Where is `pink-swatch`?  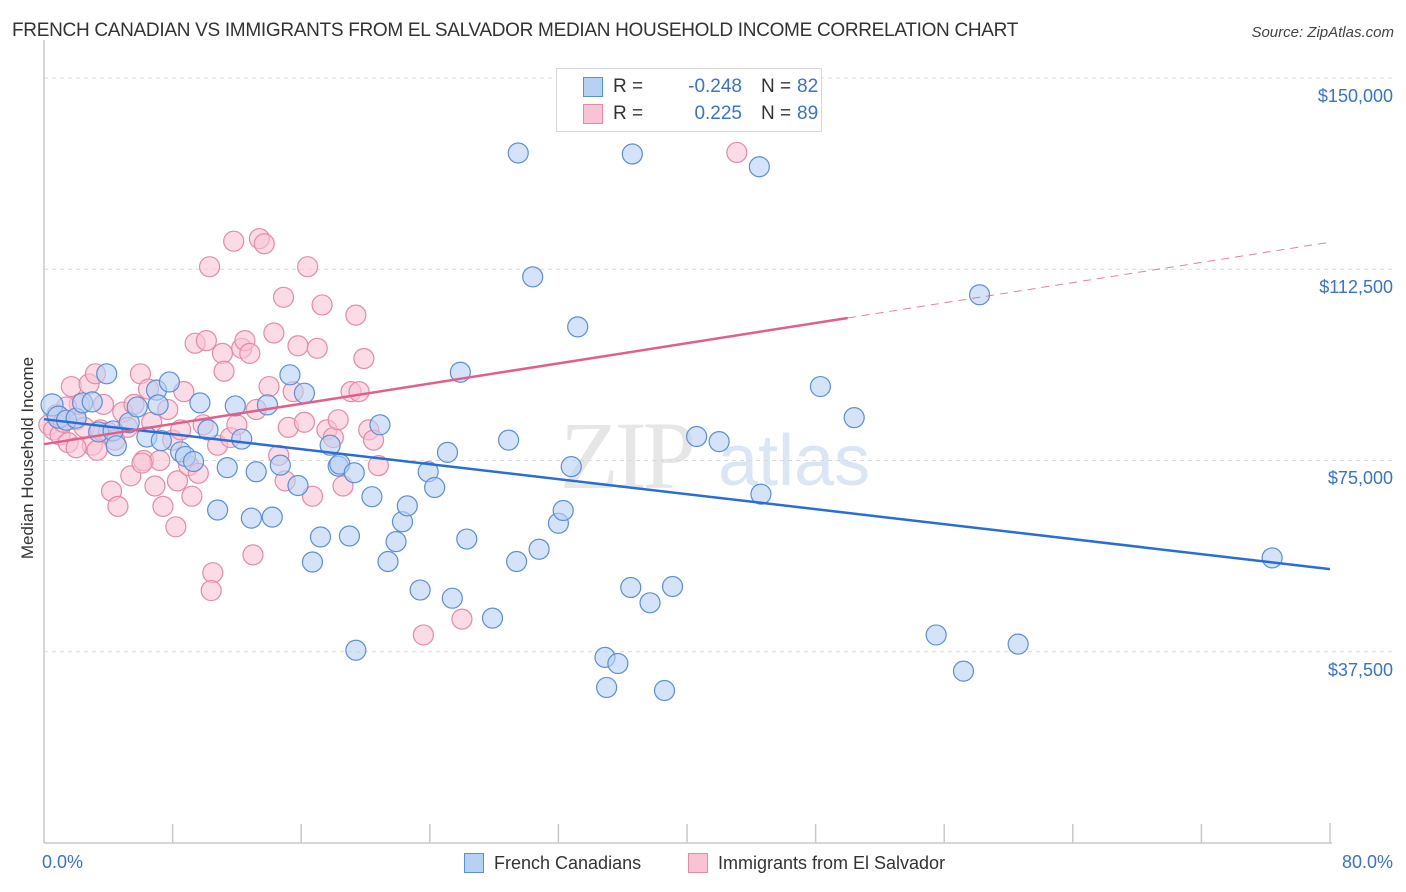 pink-swatch is located at coordinates (593, 114).